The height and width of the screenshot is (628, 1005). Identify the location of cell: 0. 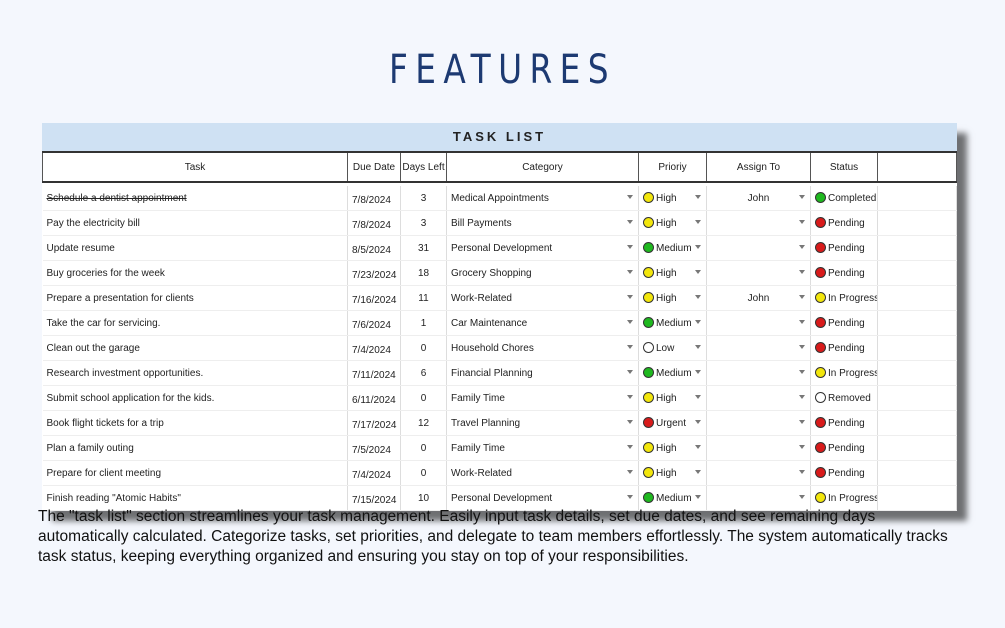
(423, 448).